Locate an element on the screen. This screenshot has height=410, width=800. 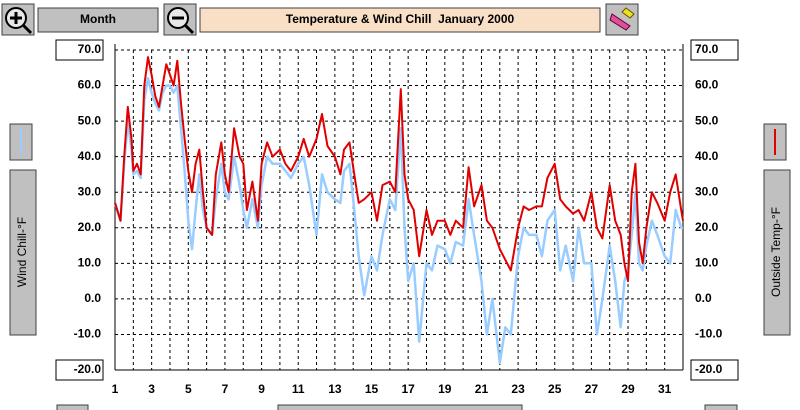
x-tick-label: 31 is located at coordinates (665, 389).